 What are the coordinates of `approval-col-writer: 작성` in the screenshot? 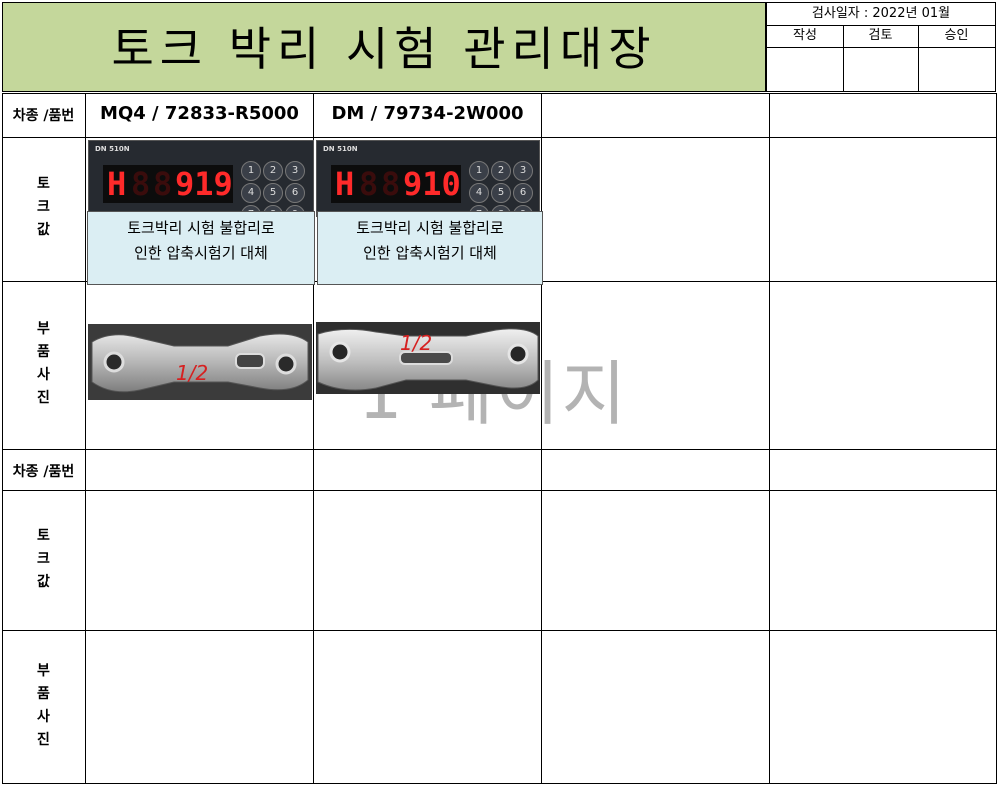 It's located at (805, 58).